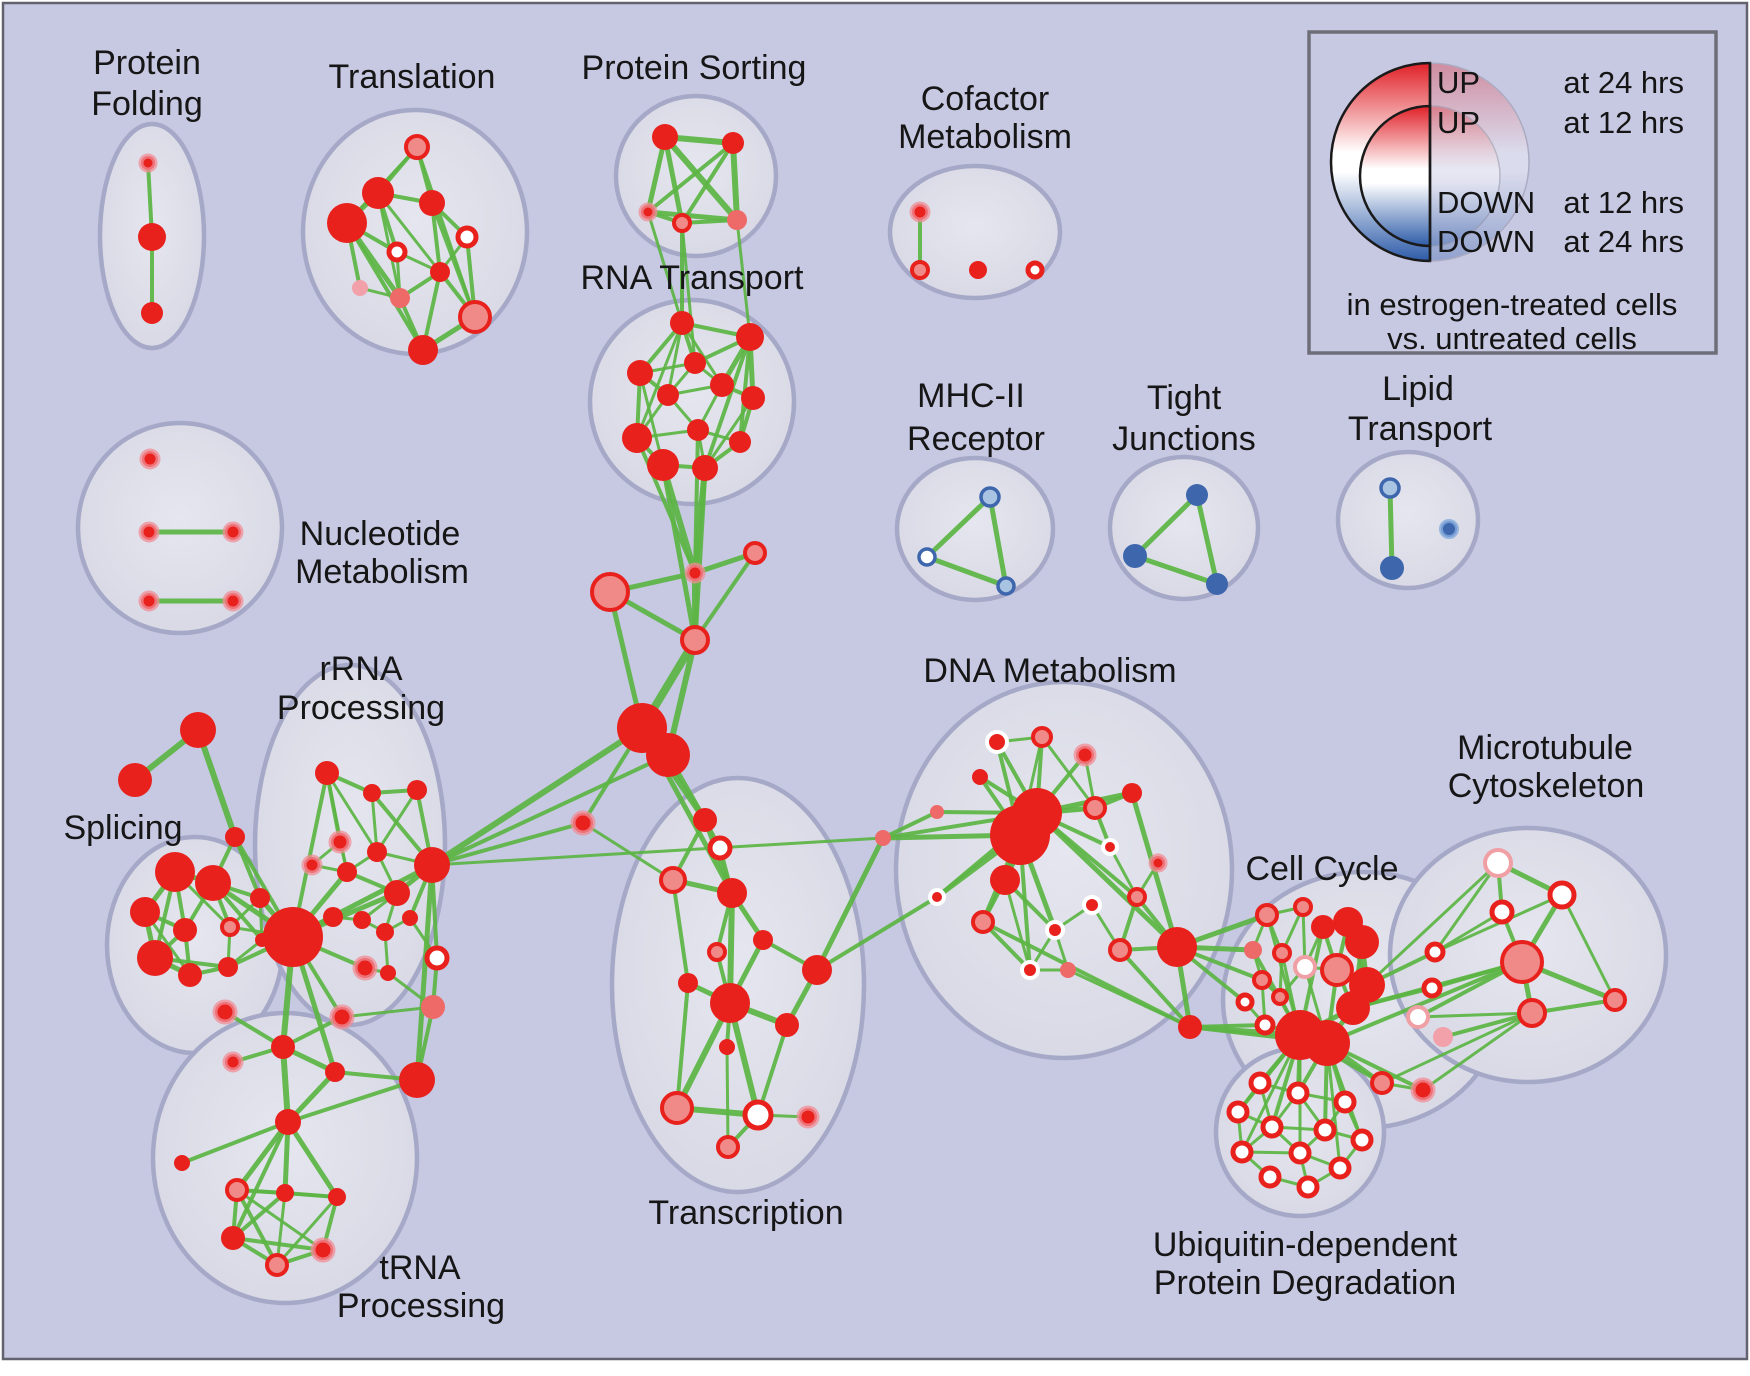  Describe the element at coordinates (1408, 520) in the screenshot. I see `cluster-lipid-transport` at that location.